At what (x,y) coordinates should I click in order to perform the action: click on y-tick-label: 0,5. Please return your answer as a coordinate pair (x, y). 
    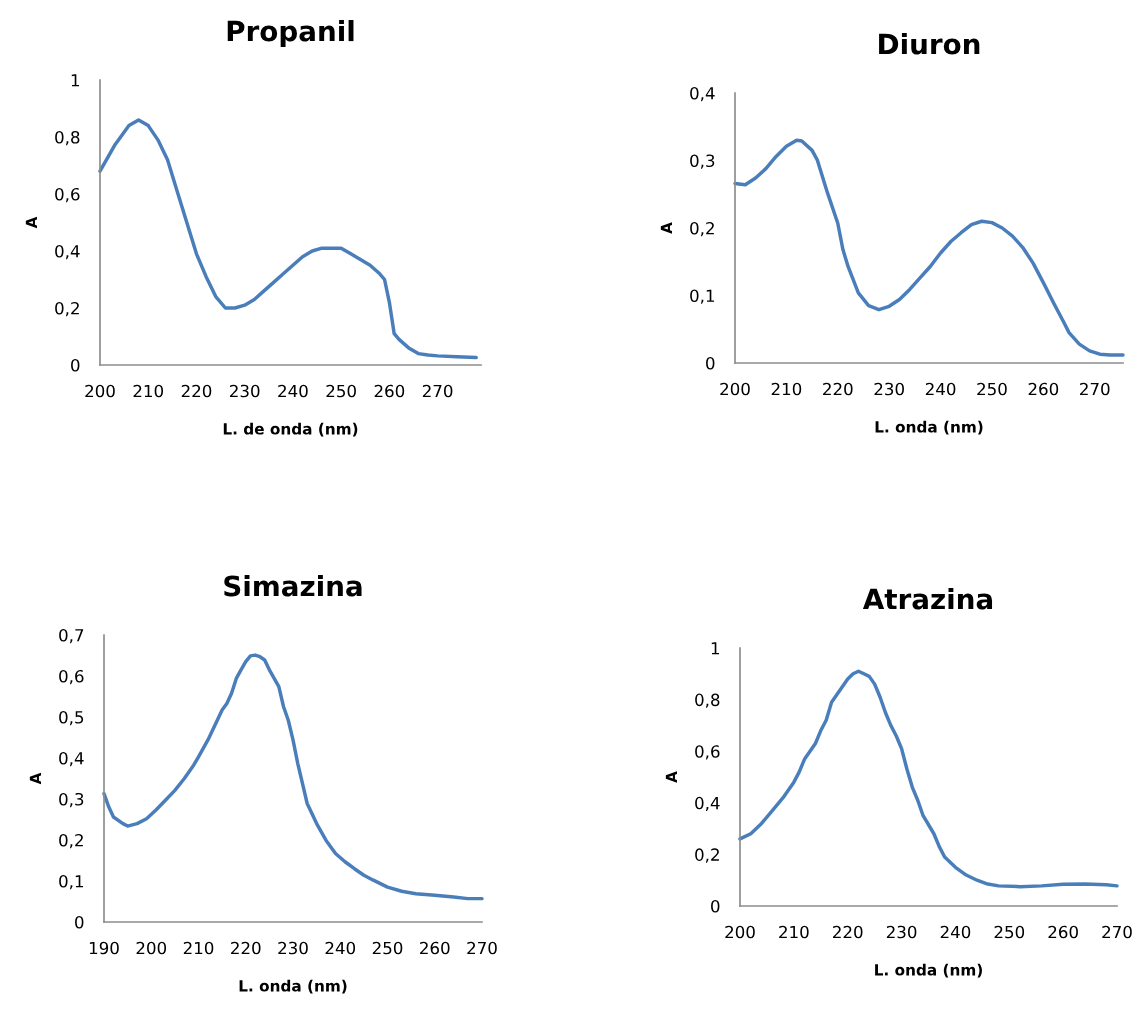
    Looking at the image, I should click on (71, 718).